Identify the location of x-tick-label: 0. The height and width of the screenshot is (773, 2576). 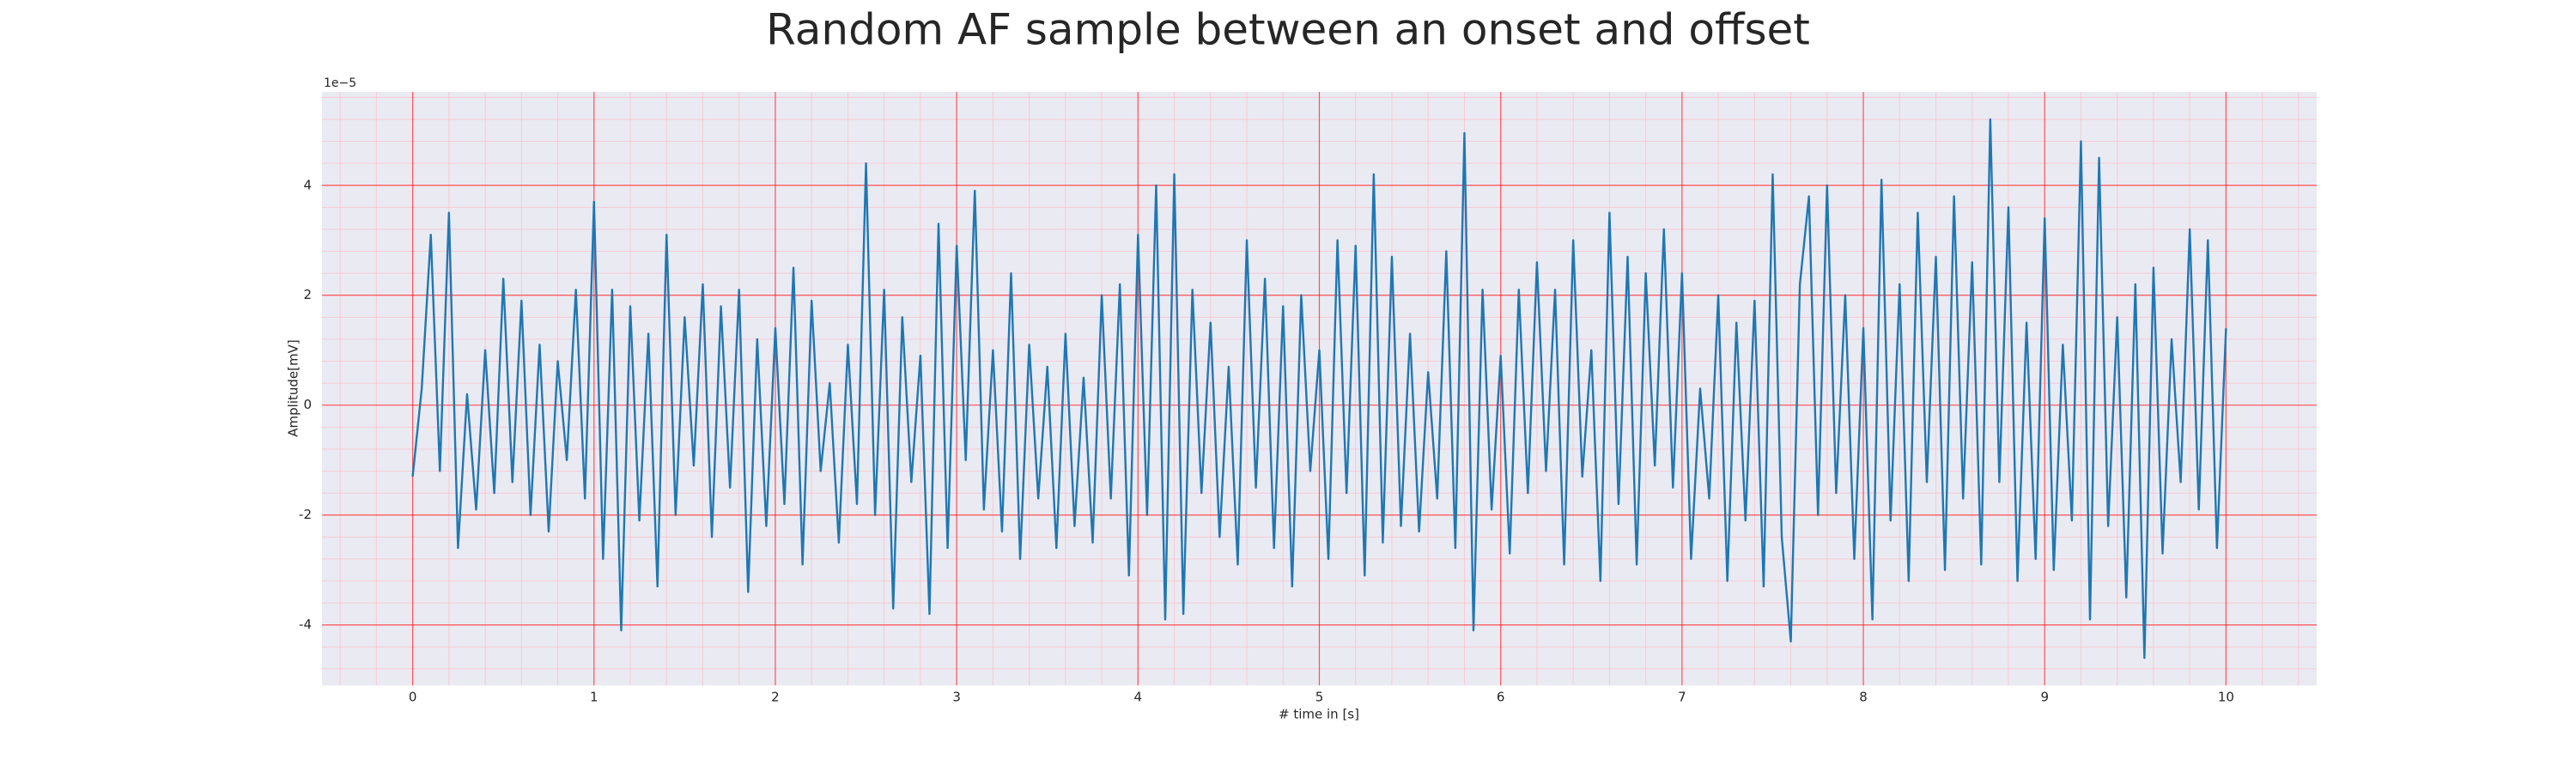
(413, 697).